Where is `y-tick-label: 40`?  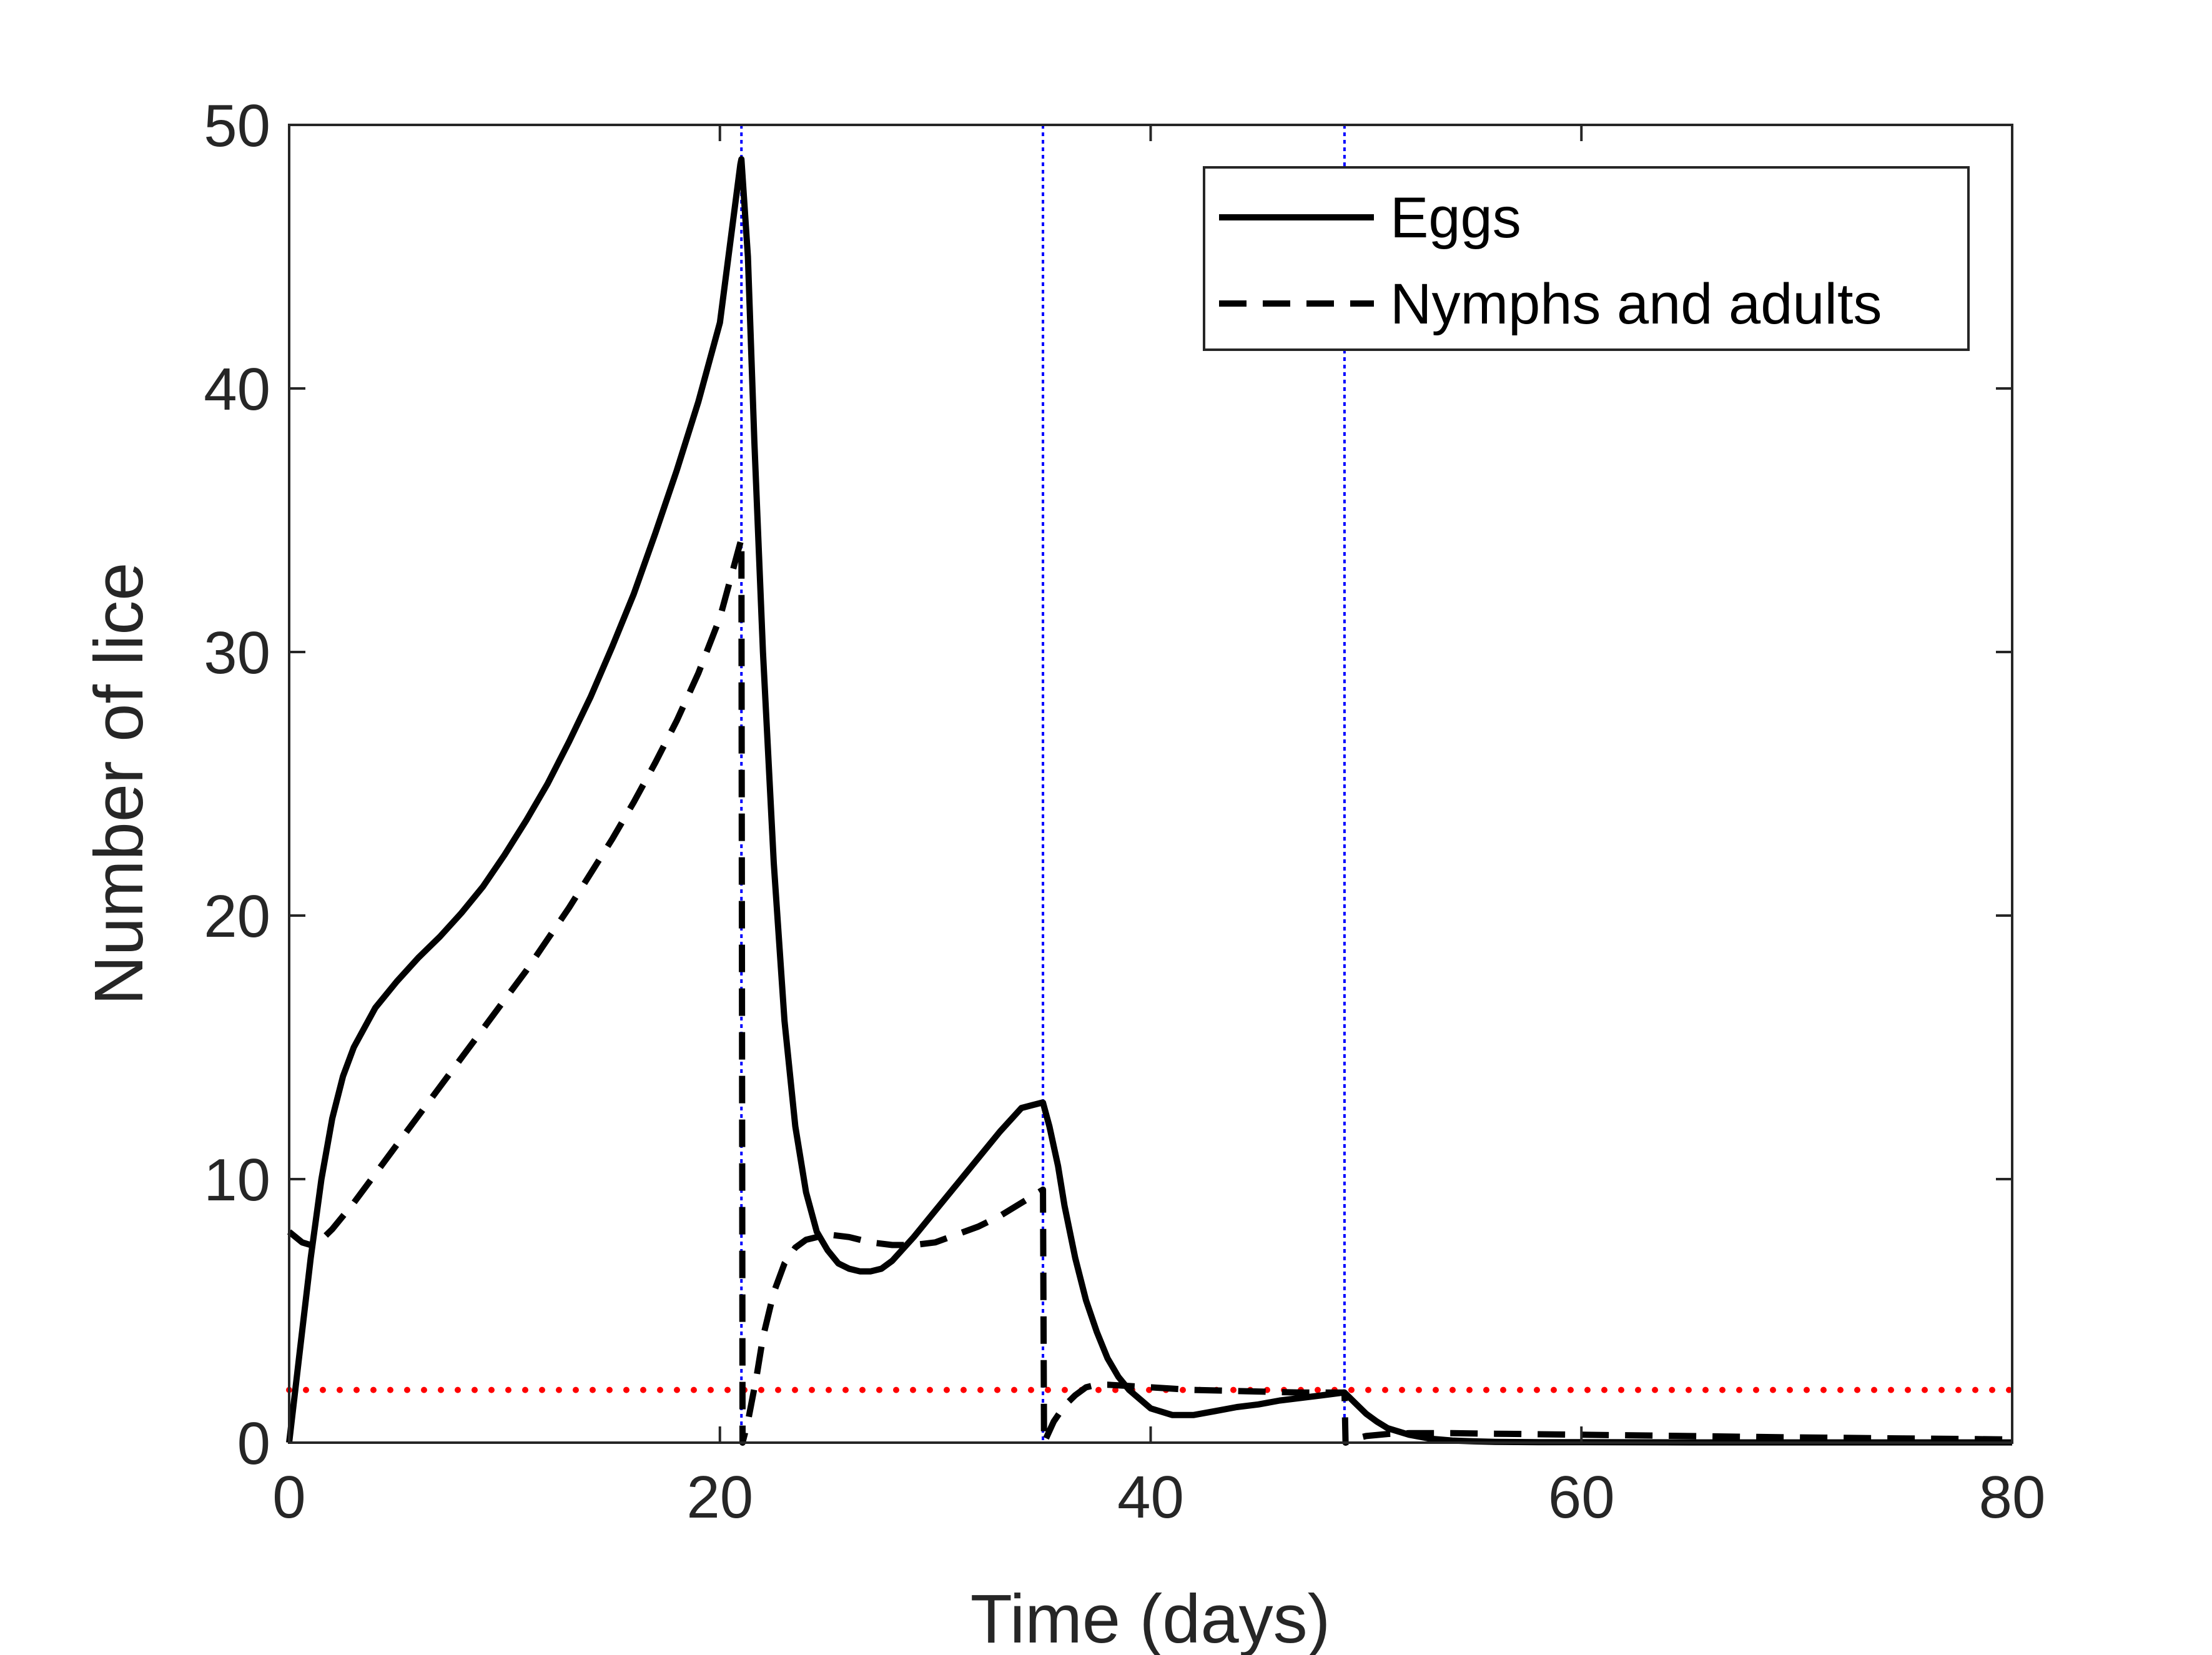 y-tick-label: 40 is located at coordinates (237, 389).